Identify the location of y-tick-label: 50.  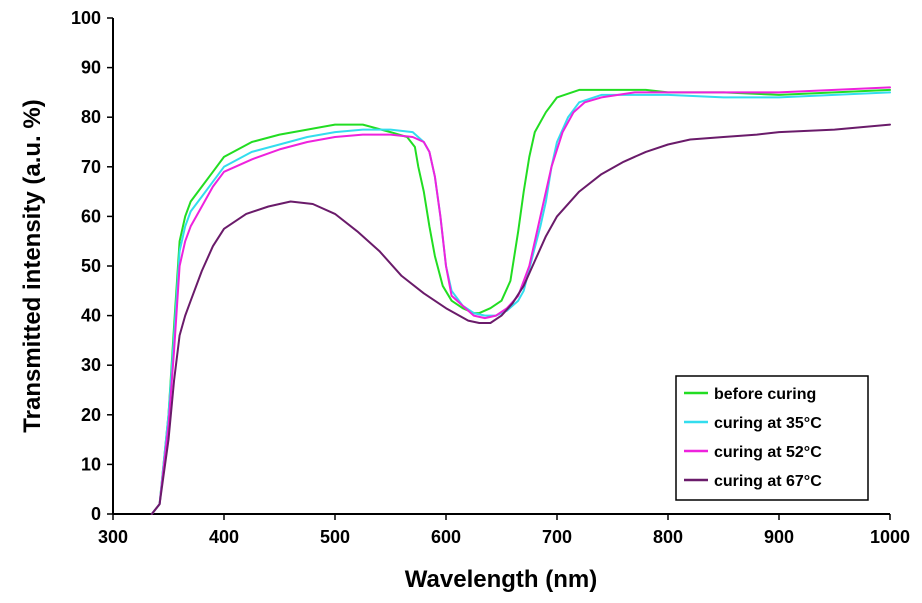
(91, 266).